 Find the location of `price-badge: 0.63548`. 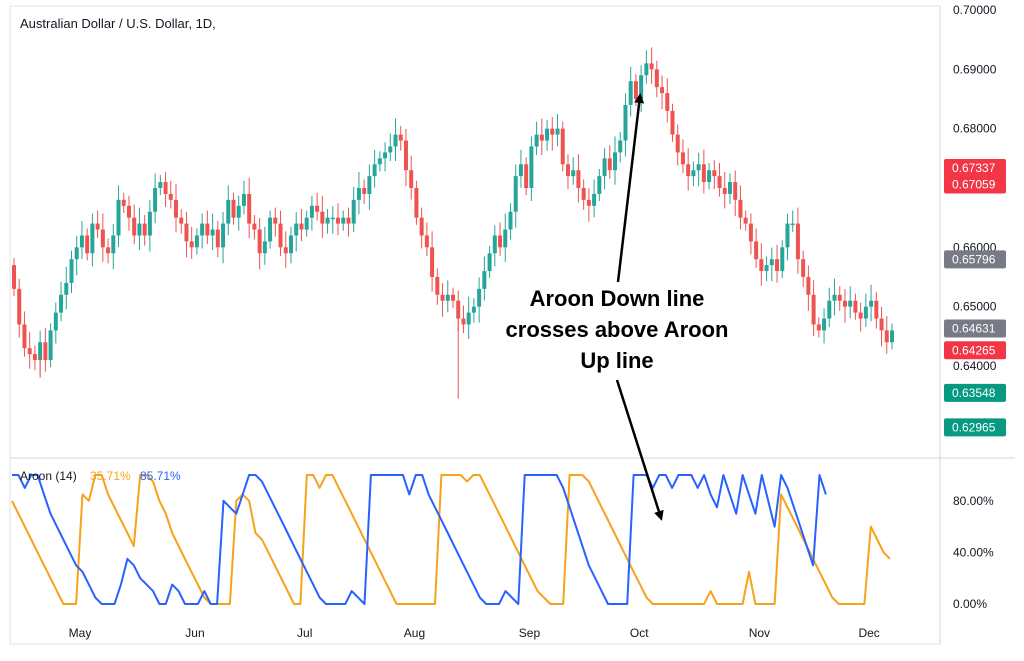

price-badge: 0.63548 is located at coordinates (975, 392).